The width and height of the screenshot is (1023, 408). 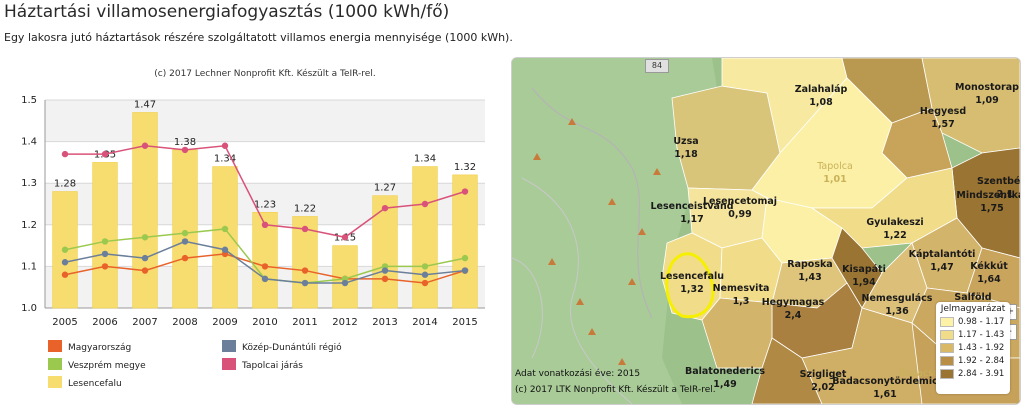 I want to click on map-place-name: Badacson, so click(x=922, y=373).